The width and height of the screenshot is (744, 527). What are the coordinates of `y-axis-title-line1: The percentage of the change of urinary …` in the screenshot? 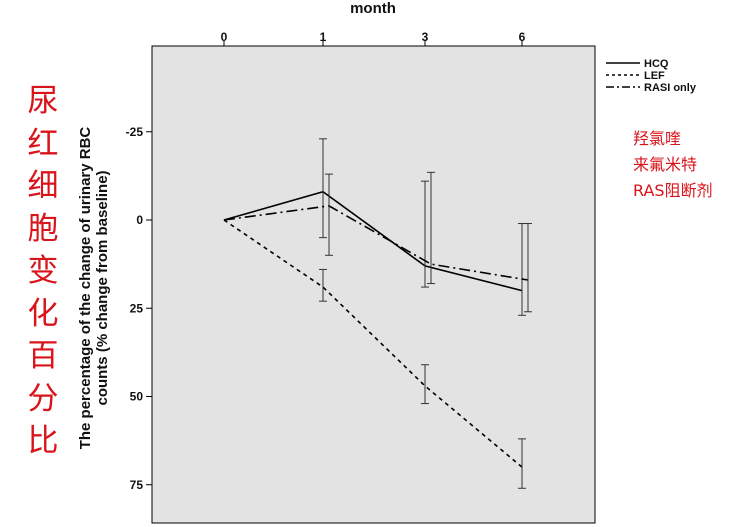 It's located at (85, 288).